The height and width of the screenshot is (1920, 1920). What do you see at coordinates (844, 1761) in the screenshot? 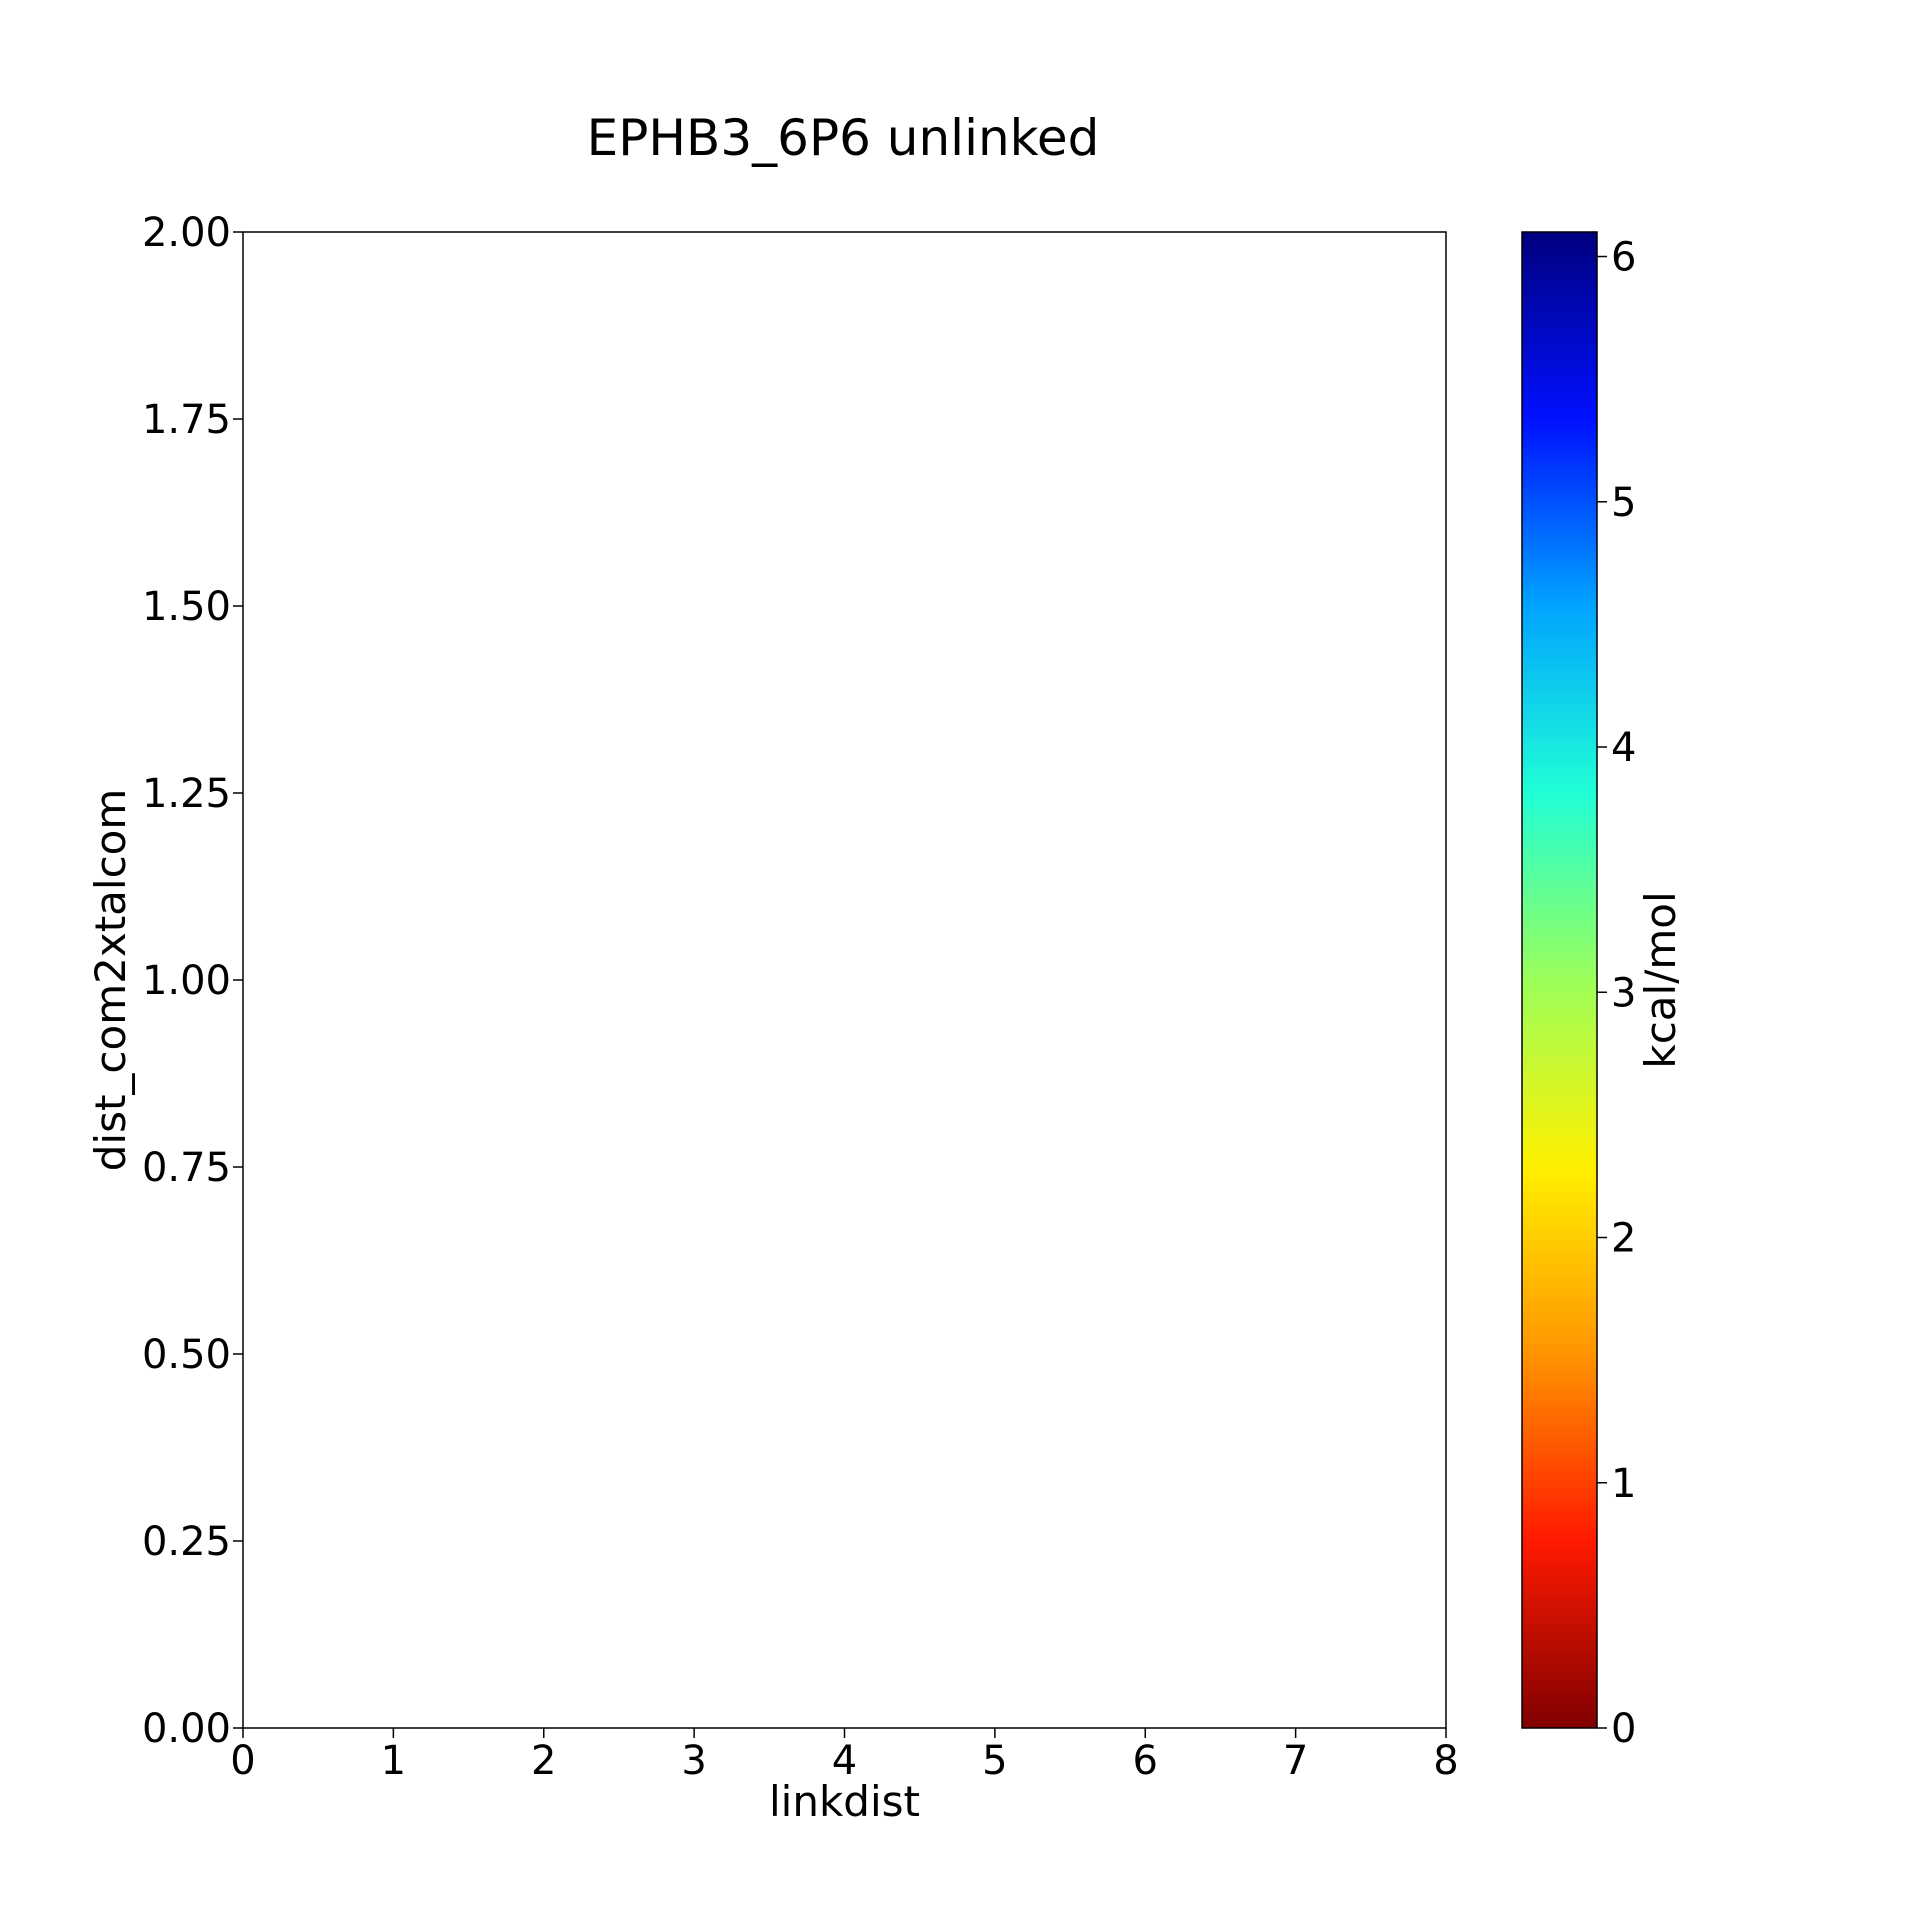
I see `x-tick-label: 4` at bounding box center [844, 1761].